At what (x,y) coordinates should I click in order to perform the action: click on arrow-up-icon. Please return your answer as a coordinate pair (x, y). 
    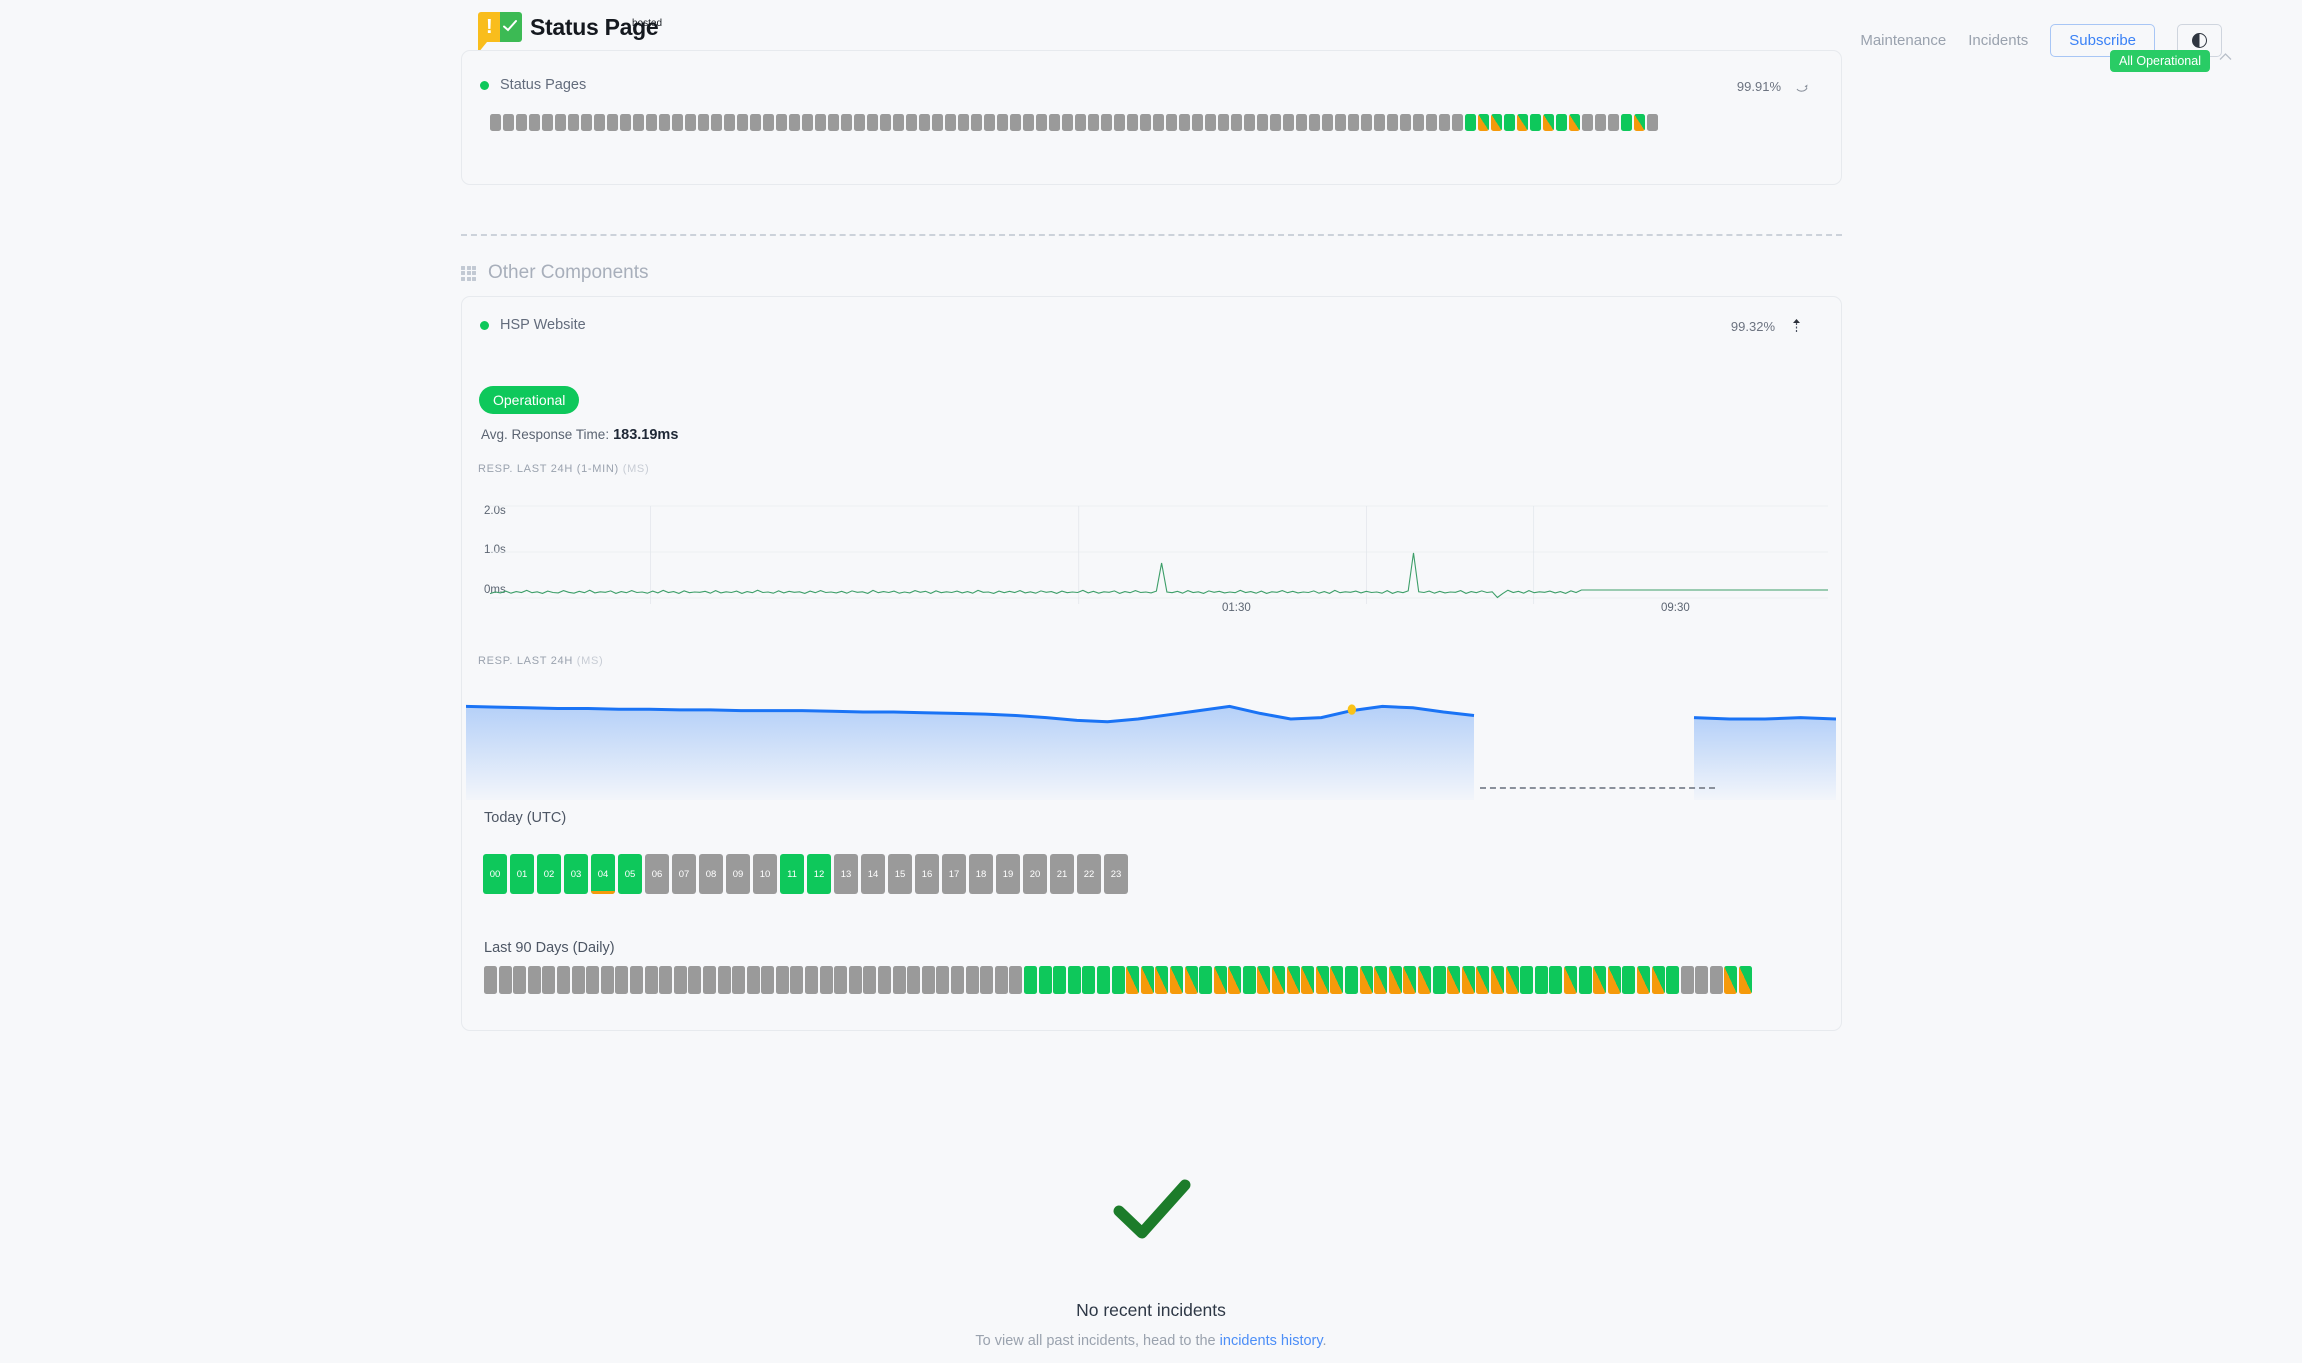
    Looking at the image, I should click on (1796, 326).